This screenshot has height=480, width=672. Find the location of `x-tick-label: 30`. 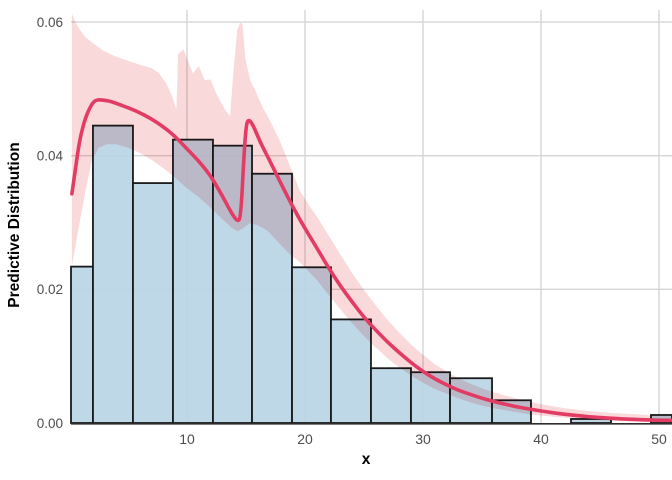

x-tick-label: 30 is located at coordinates (423, 439).